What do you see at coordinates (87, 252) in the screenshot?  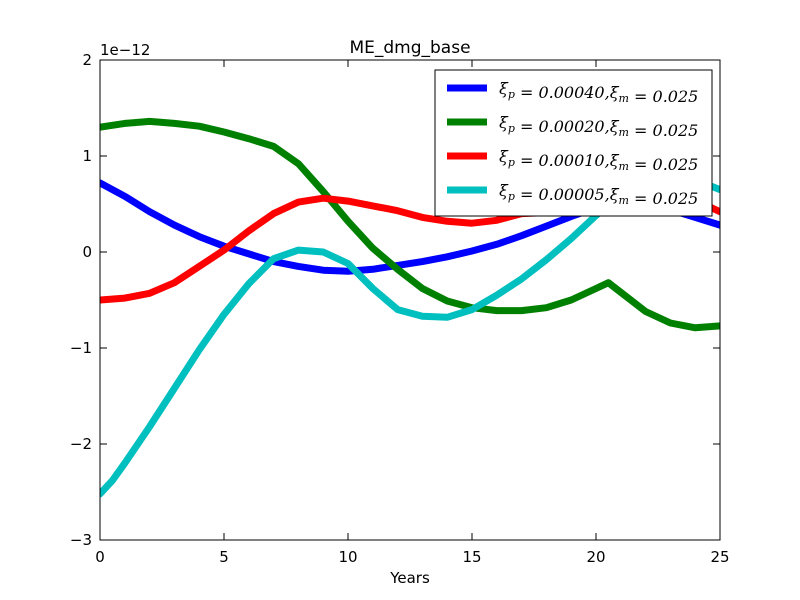 I see `y-tick-label: 0` at bounding box center [87, 252].